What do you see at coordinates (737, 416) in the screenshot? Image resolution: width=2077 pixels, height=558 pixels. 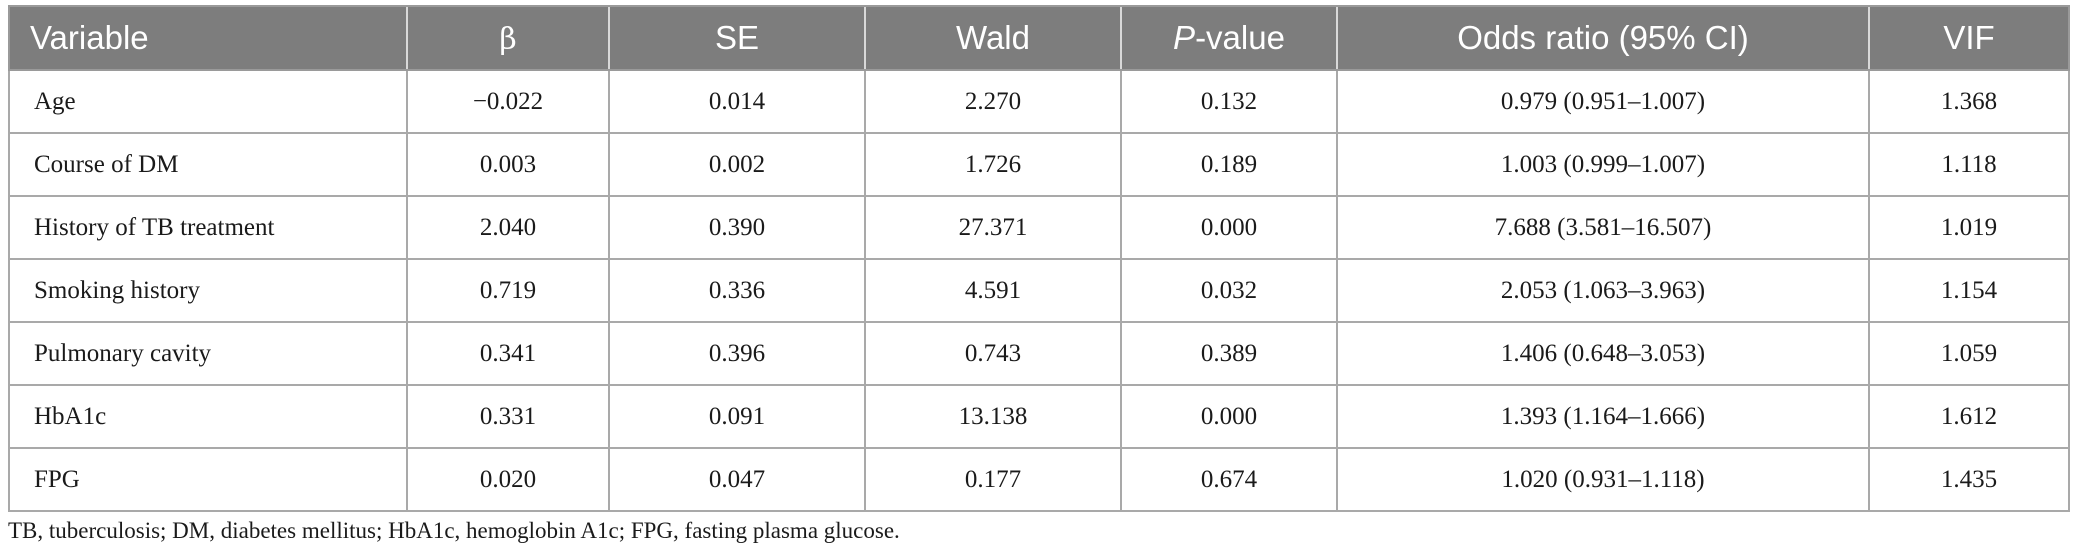 I see `cell-se: 0.091` at bounding box center [737, 416].